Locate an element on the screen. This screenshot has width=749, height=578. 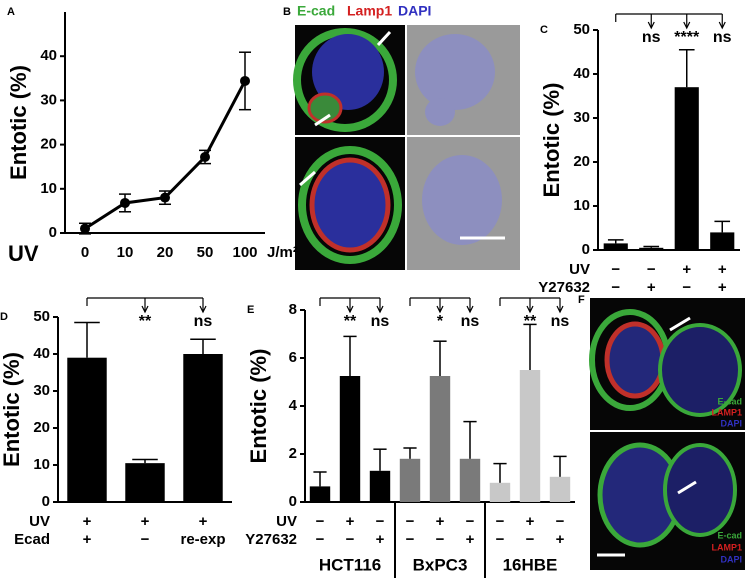
x-tick-label: 100 is located at coordinates (244, 252).